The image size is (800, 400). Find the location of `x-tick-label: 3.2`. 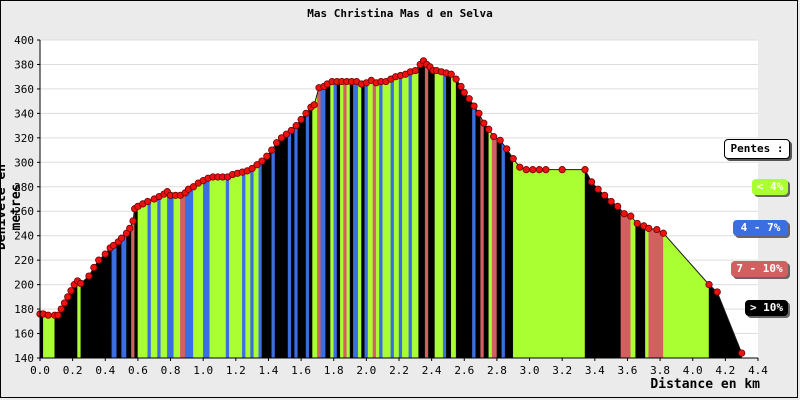

x-tick-label: 3.2 is located at coordinates (562, 370).